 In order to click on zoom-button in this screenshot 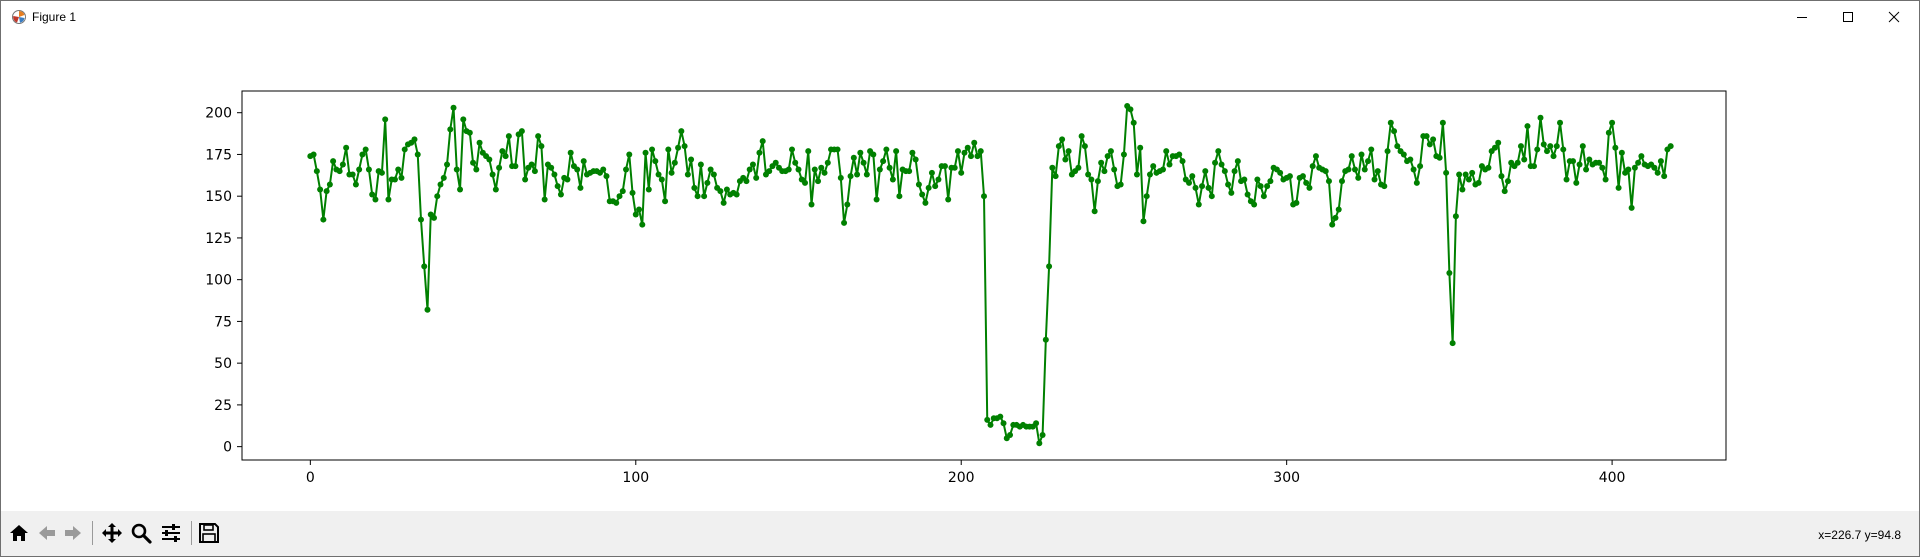, I will do `click(141, 533)`.